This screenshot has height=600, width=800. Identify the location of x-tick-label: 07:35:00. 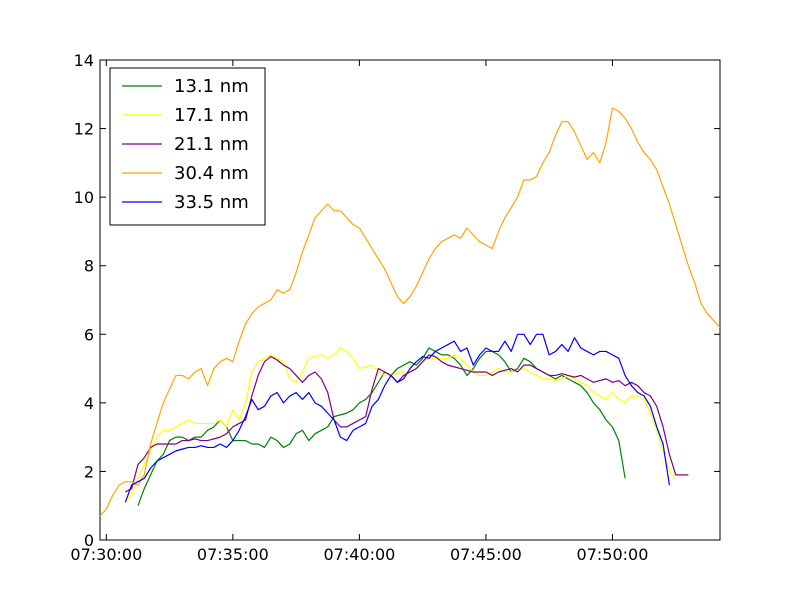
(233, 554).